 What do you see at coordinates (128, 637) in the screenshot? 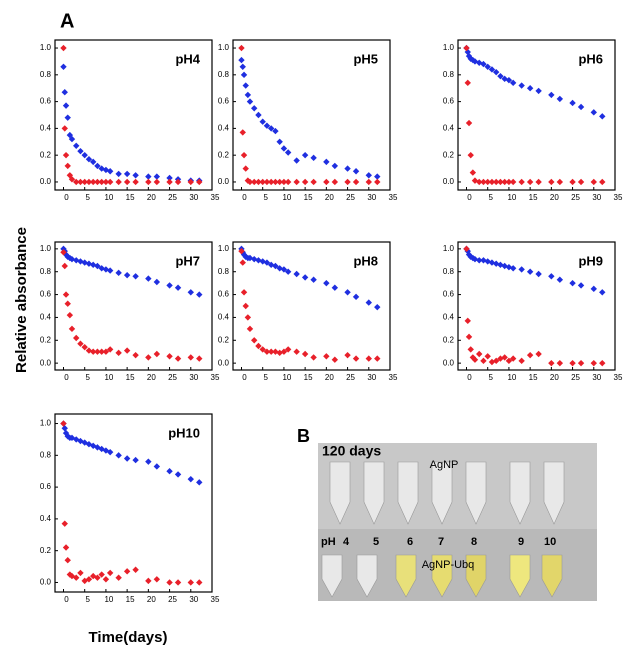
I see `x-axis-label: Time(days)` at bounding box center [128, 637].